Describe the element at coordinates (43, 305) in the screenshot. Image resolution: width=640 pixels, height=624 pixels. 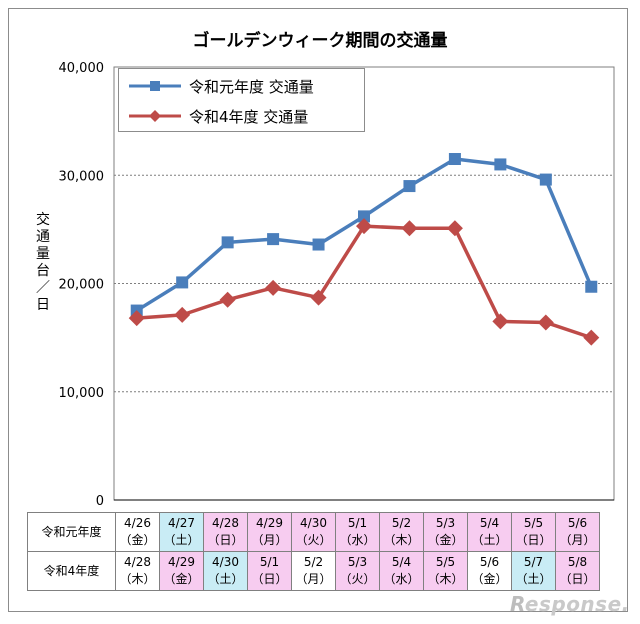
I see `y-axis-label-char: 日` at that location.